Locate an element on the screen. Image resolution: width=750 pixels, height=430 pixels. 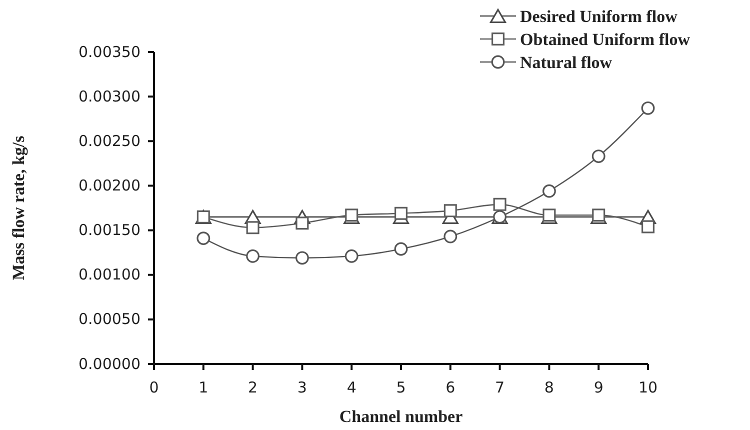
y-tick-label: 0.00300 is located at coordinates (109, 96).